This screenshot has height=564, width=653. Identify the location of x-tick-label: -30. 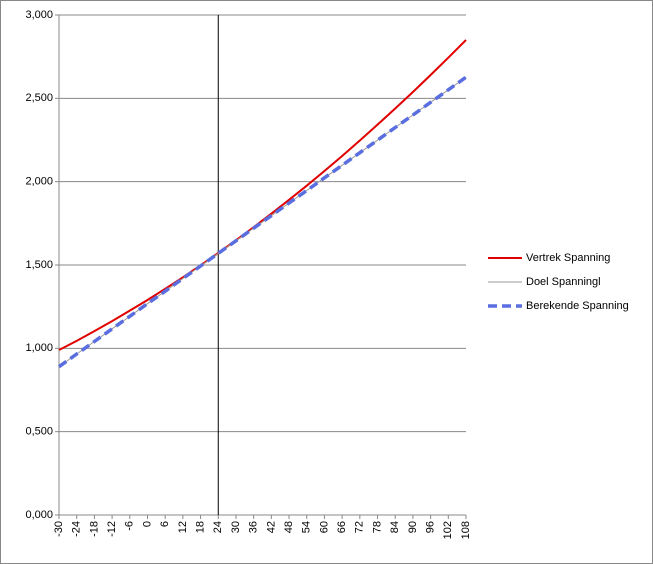
(59, 529).